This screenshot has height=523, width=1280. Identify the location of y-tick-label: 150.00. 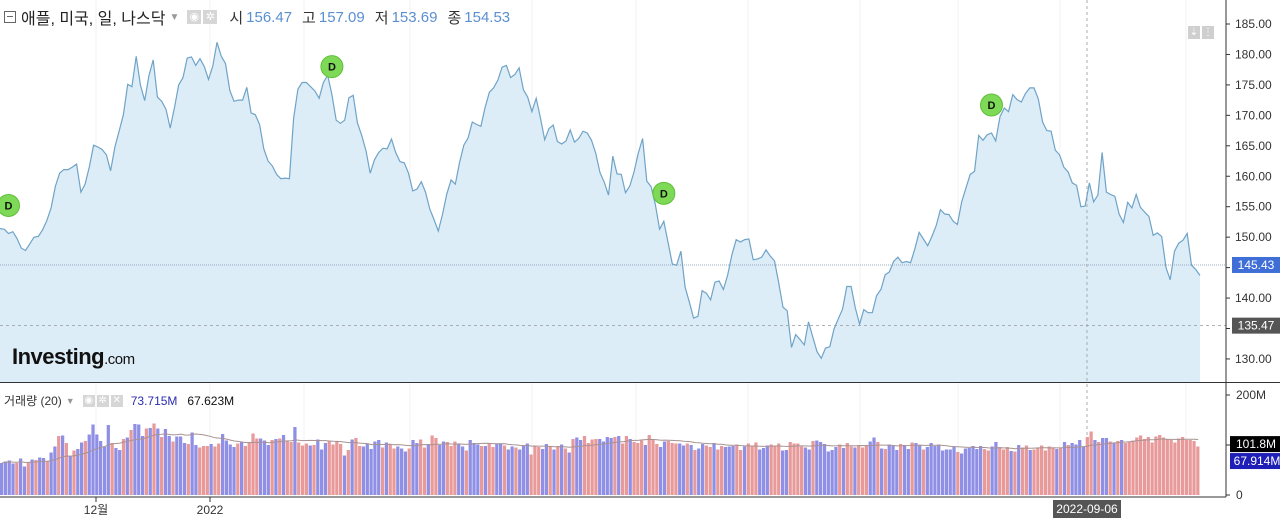
(1253, 237).